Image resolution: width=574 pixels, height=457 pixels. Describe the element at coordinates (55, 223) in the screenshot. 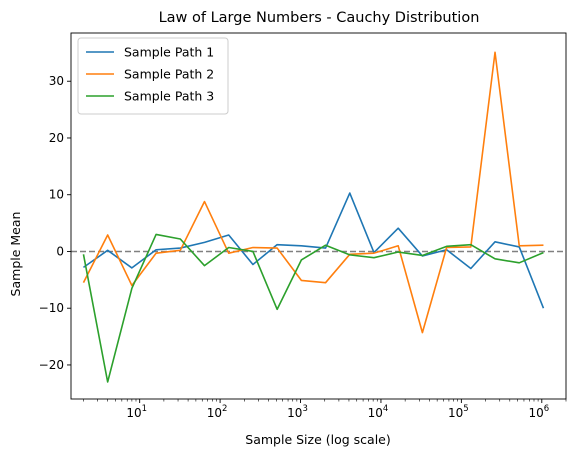

I see `y-axis-ticks: −20 −10 0 10 20 30` at that location.